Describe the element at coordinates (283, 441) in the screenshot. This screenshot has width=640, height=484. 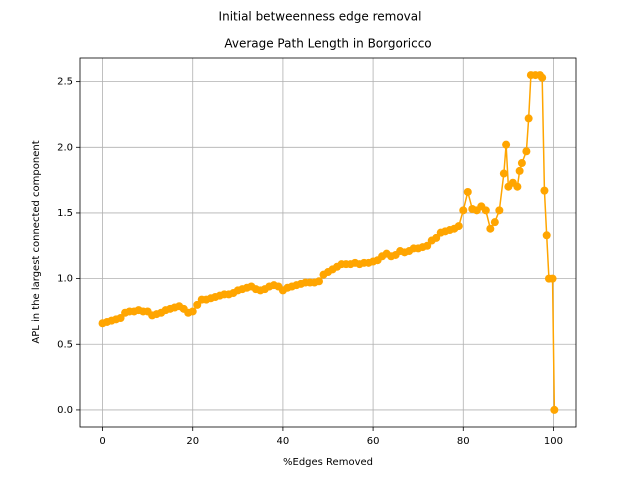
I see `x-tick-label: 40` at that location.